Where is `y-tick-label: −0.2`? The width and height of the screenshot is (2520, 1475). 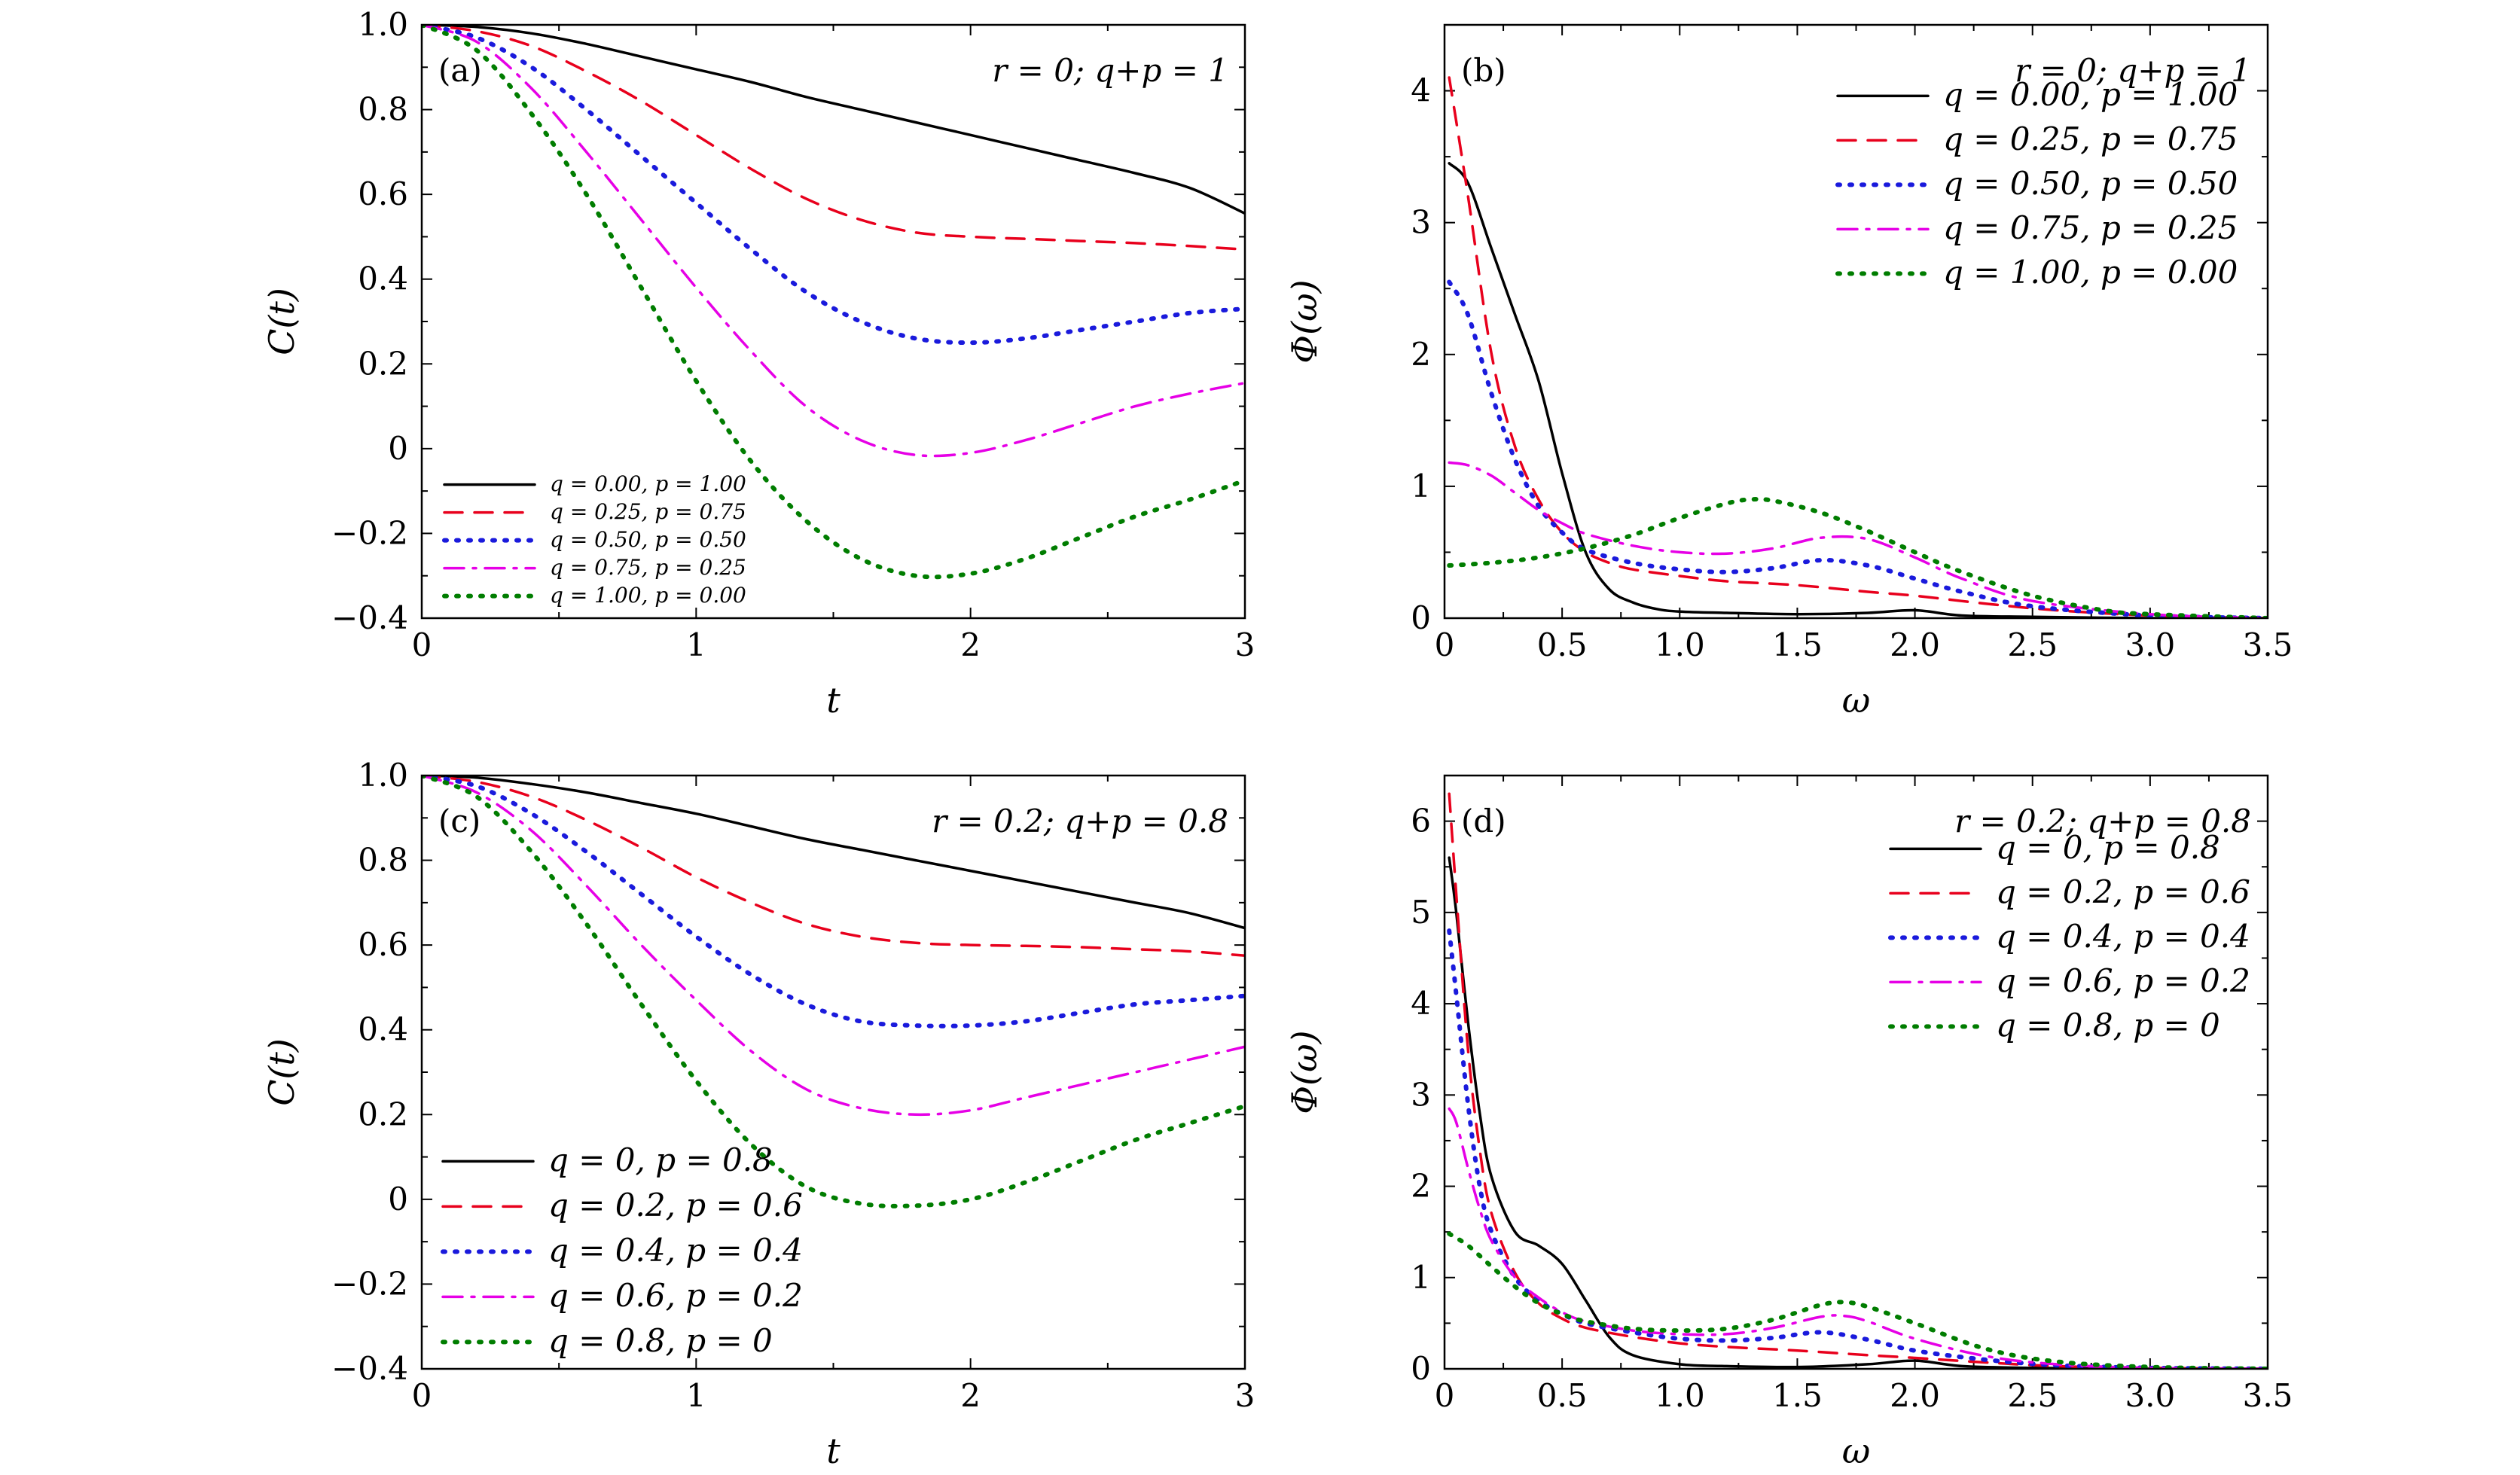
y-tick-label: −0.2 is located at coordinates (369, 1283).